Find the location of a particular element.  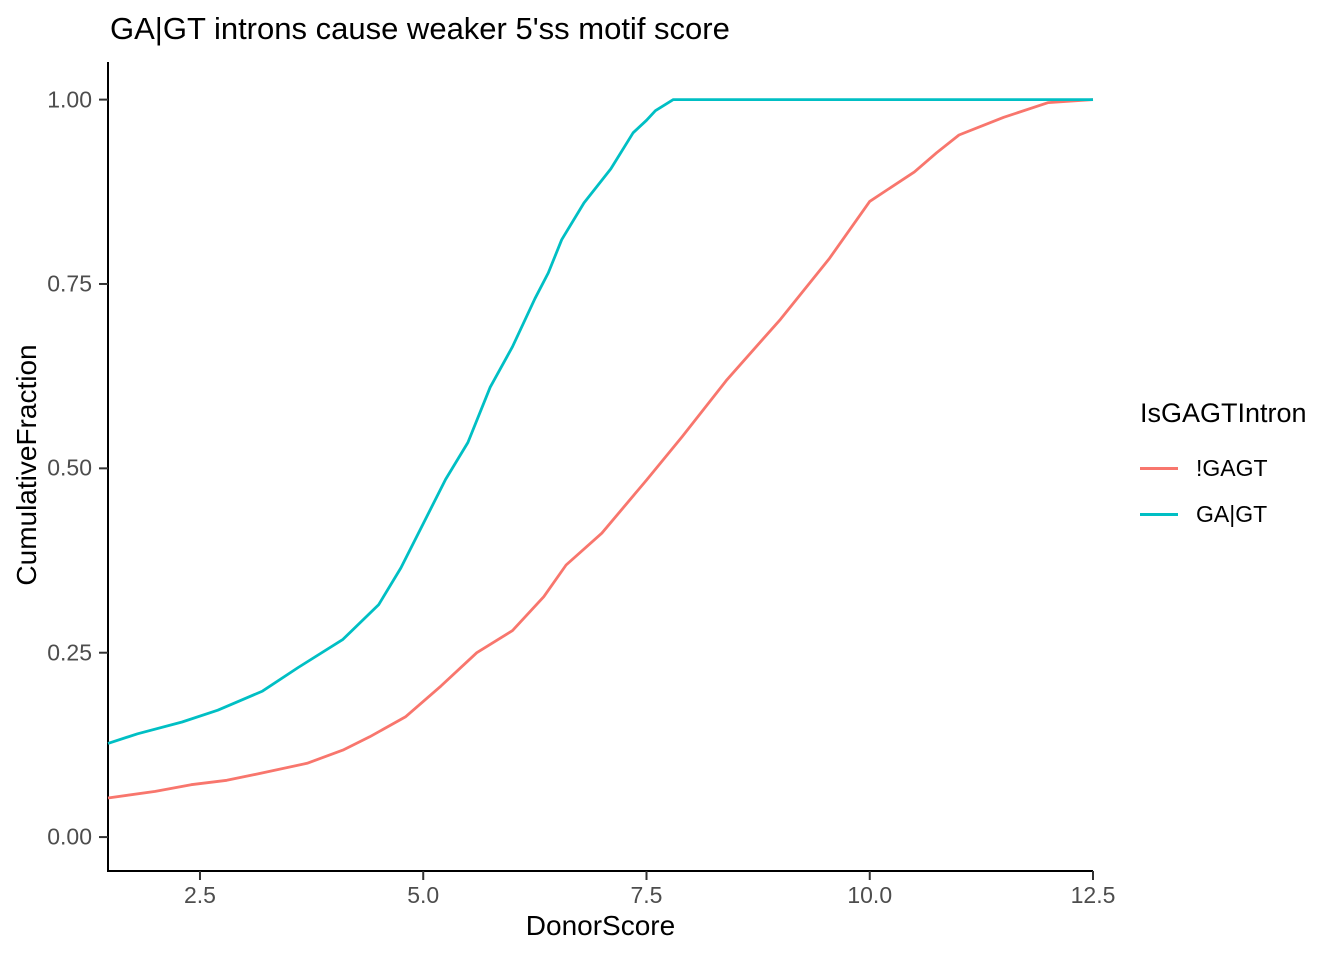

legend-item-1: GA|GT is located at coordinates (1223, 514).